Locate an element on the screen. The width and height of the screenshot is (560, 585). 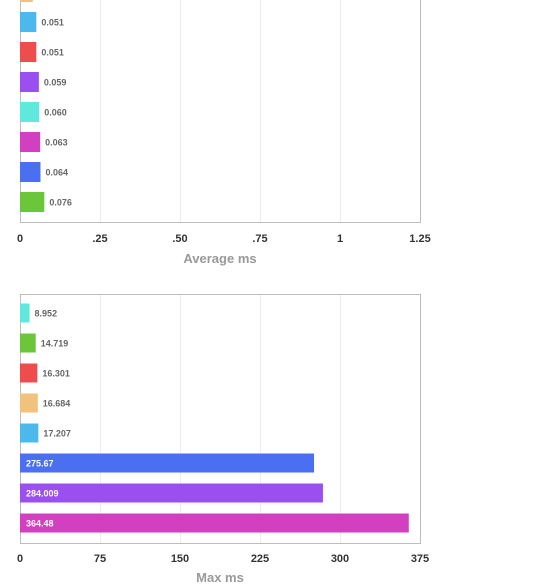
bar-value-label: 17.207 is located at coordinates (57, 434).